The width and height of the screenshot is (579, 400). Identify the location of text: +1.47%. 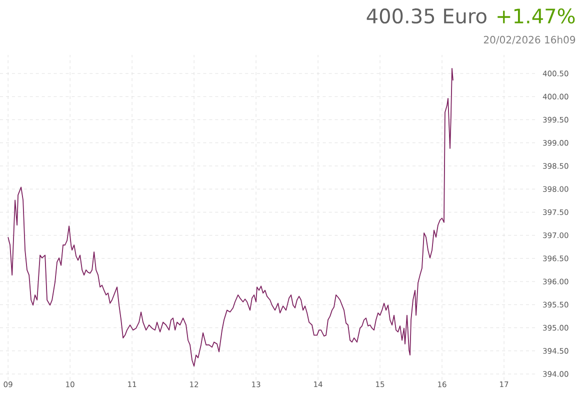
(536, 16).